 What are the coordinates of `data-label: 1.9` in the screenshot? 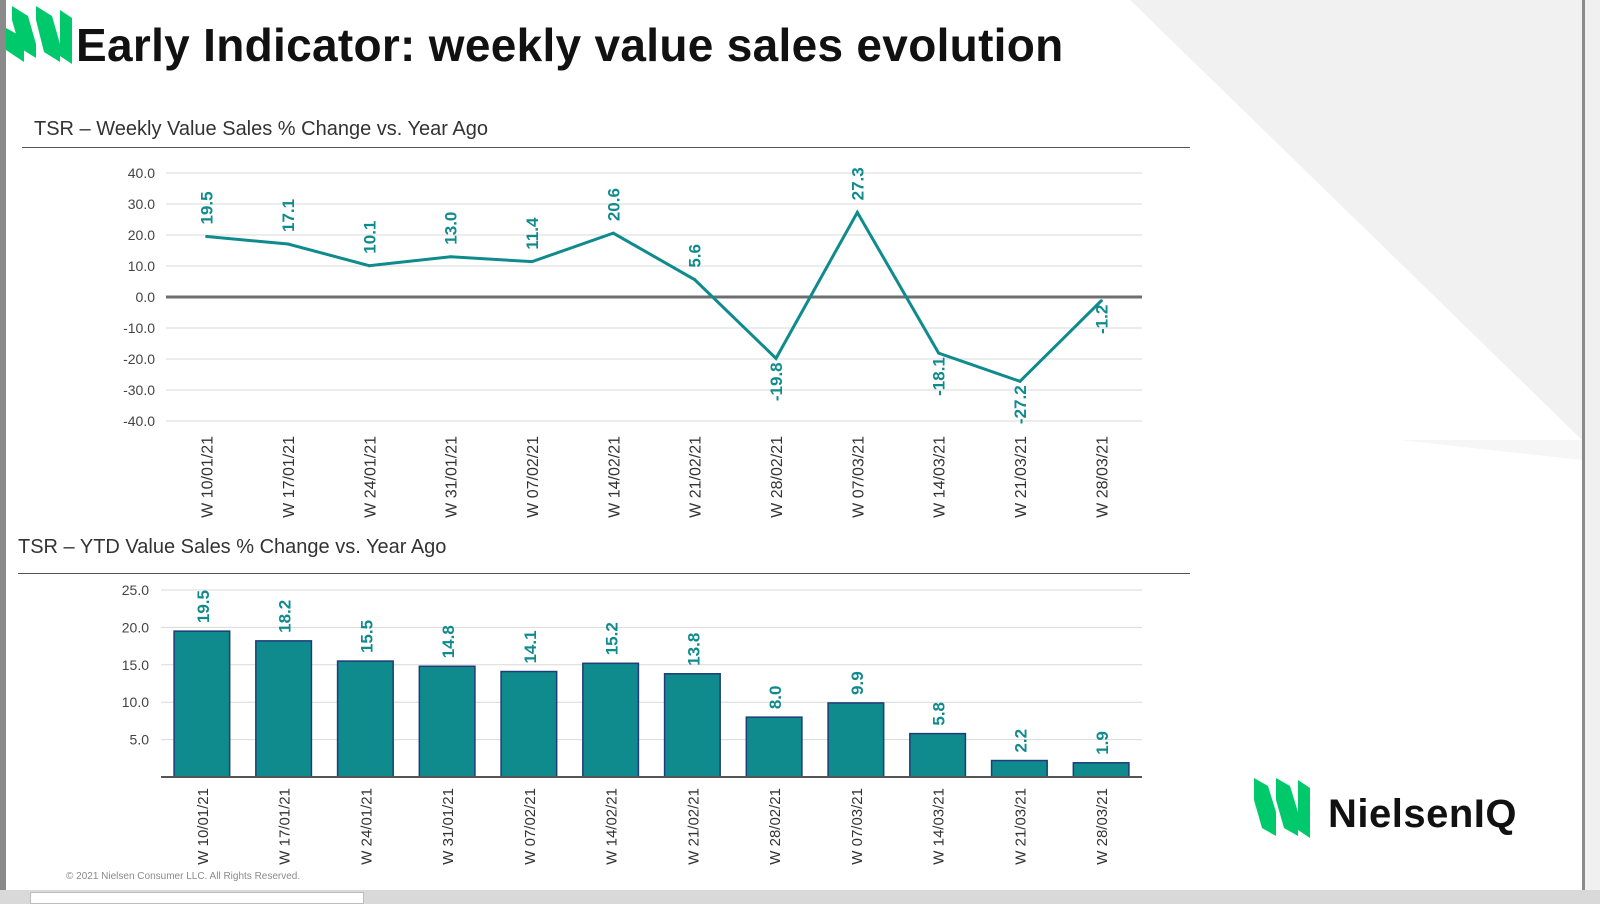 It's located at (1102, 743).